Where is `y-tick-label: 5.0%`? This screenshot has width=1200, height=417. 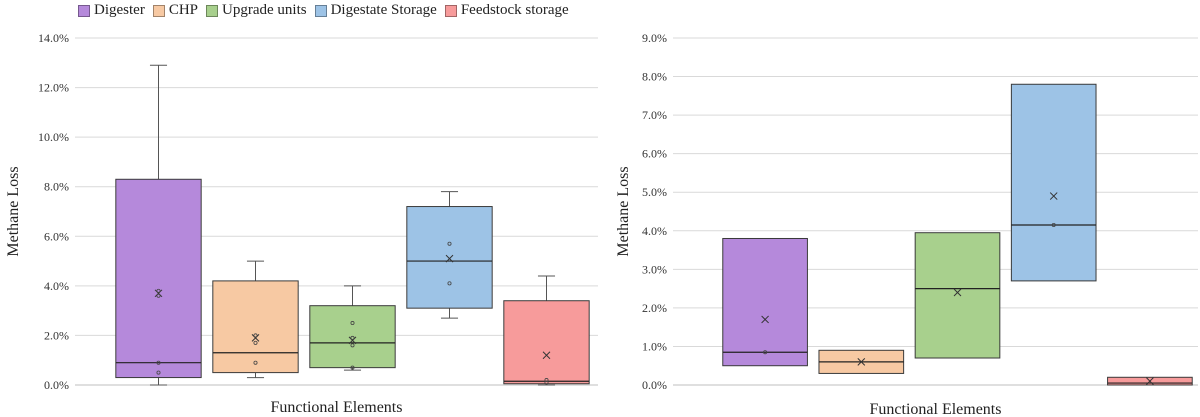 y-tick-label: 5.0% is located at coordinates (654, 192).